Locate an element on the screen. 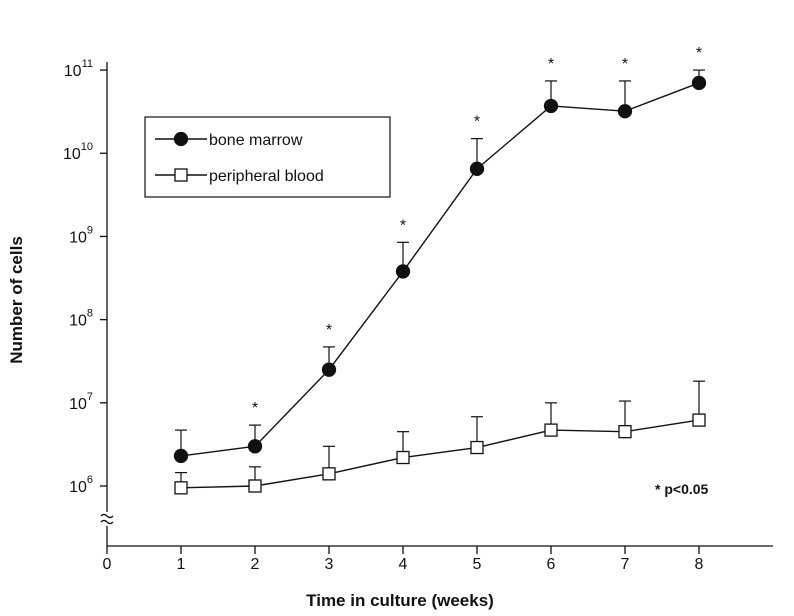 This screenshot has height=616, width=794. x-tick-label: 6 is located at coordinates (551, 564).